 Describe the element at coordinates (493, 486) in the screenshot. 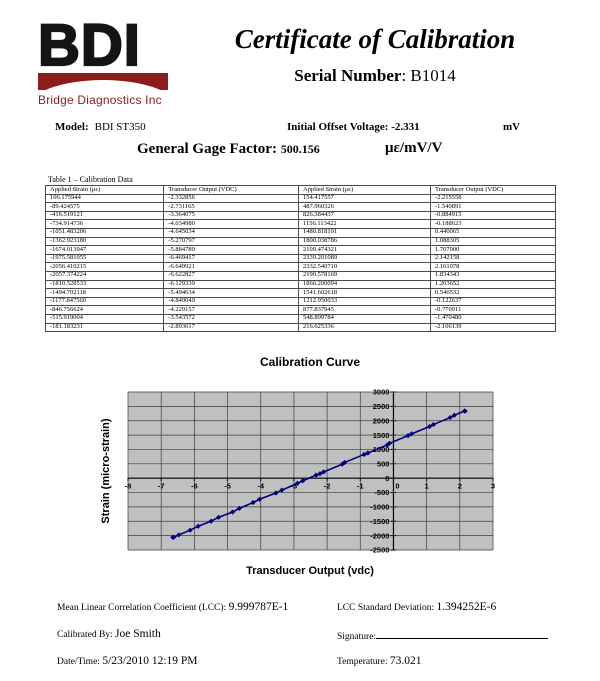

I see `x-tick-label: 3` at that location.